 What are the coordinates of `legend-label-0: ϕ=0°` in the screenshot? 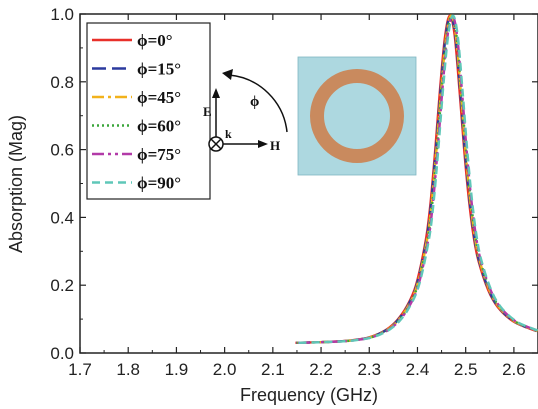 It's located at (155, 40).